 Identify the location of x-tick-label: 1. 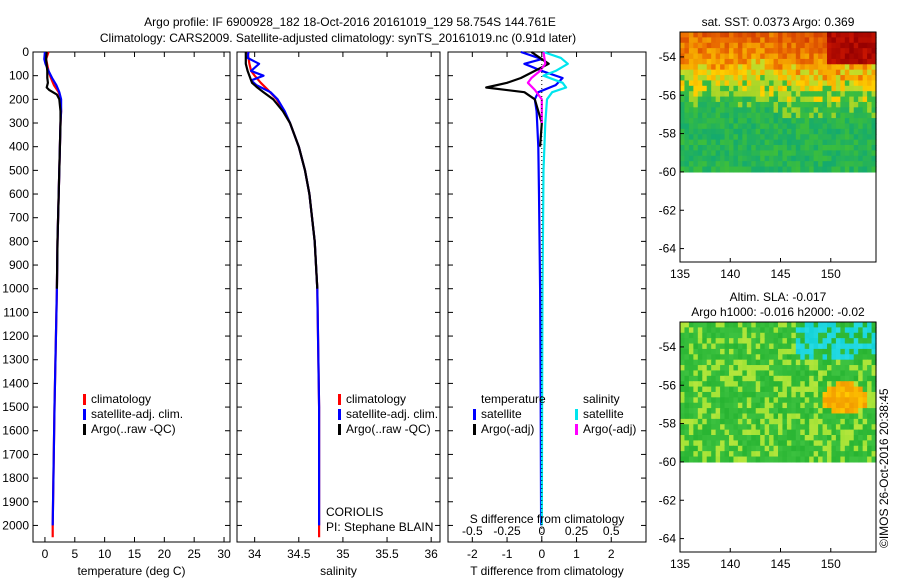
(576, 554).